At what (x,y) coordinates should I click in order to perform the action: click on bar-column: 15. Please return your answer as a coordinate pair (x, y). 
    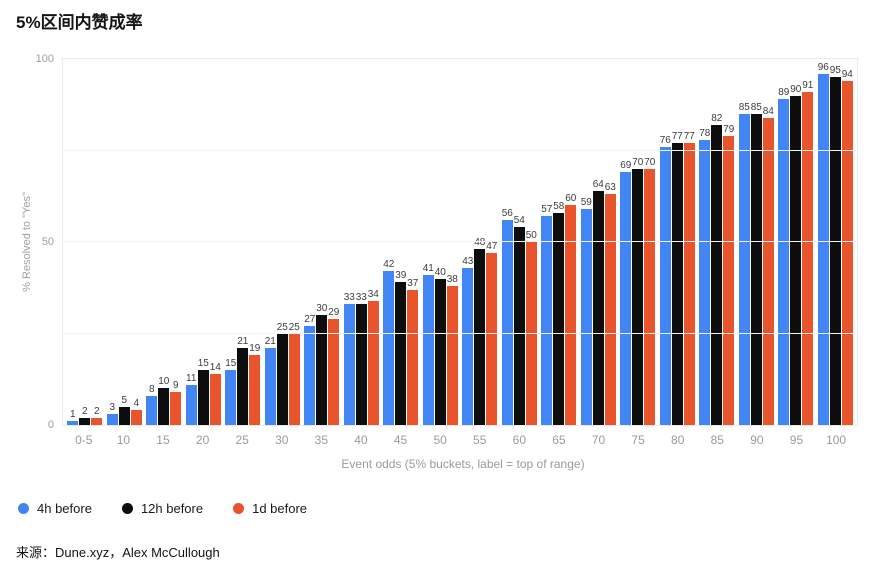
    Looking at the image, I should click on (203, 242).